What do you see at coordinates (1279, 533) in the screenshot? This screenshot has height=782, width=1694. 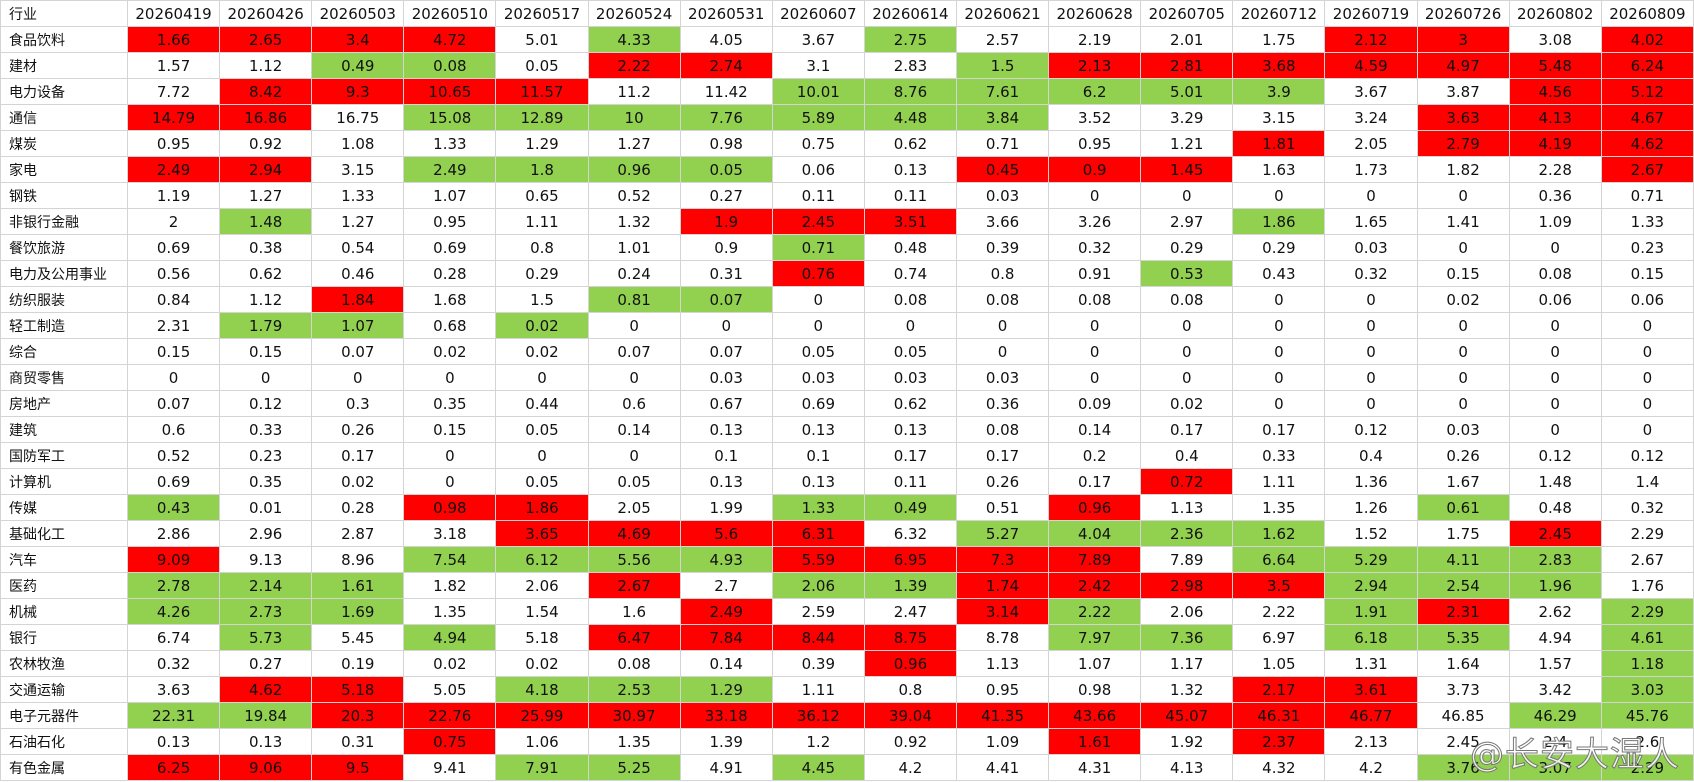 I see `value-cell: 1.62` at bounding box center [1279, 533].